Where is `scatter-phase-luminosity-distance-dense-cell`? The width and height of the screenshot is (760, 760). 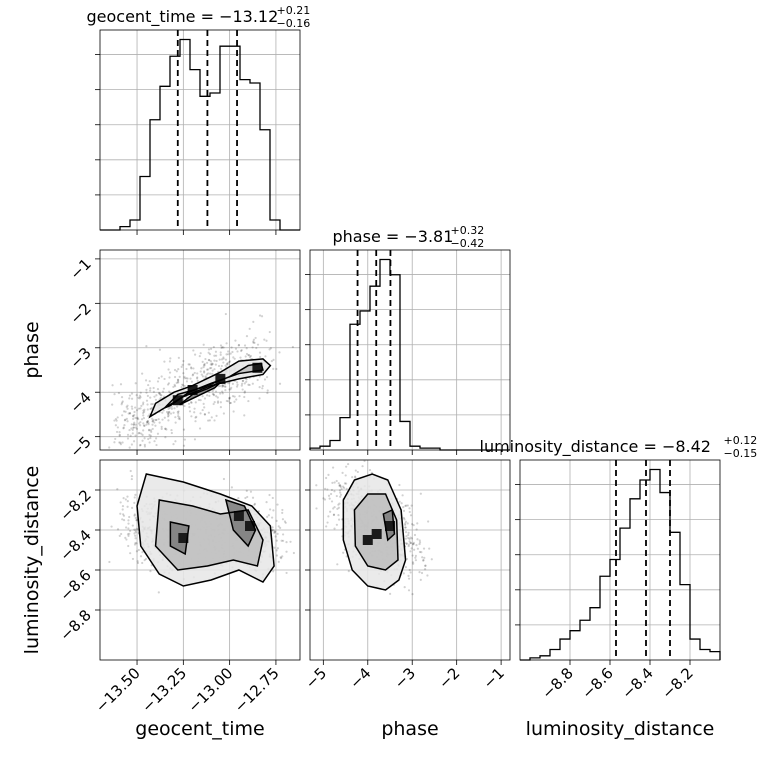
scatter-phase-luminosity-distance-dense-cell is located at coordinates (367, 540).